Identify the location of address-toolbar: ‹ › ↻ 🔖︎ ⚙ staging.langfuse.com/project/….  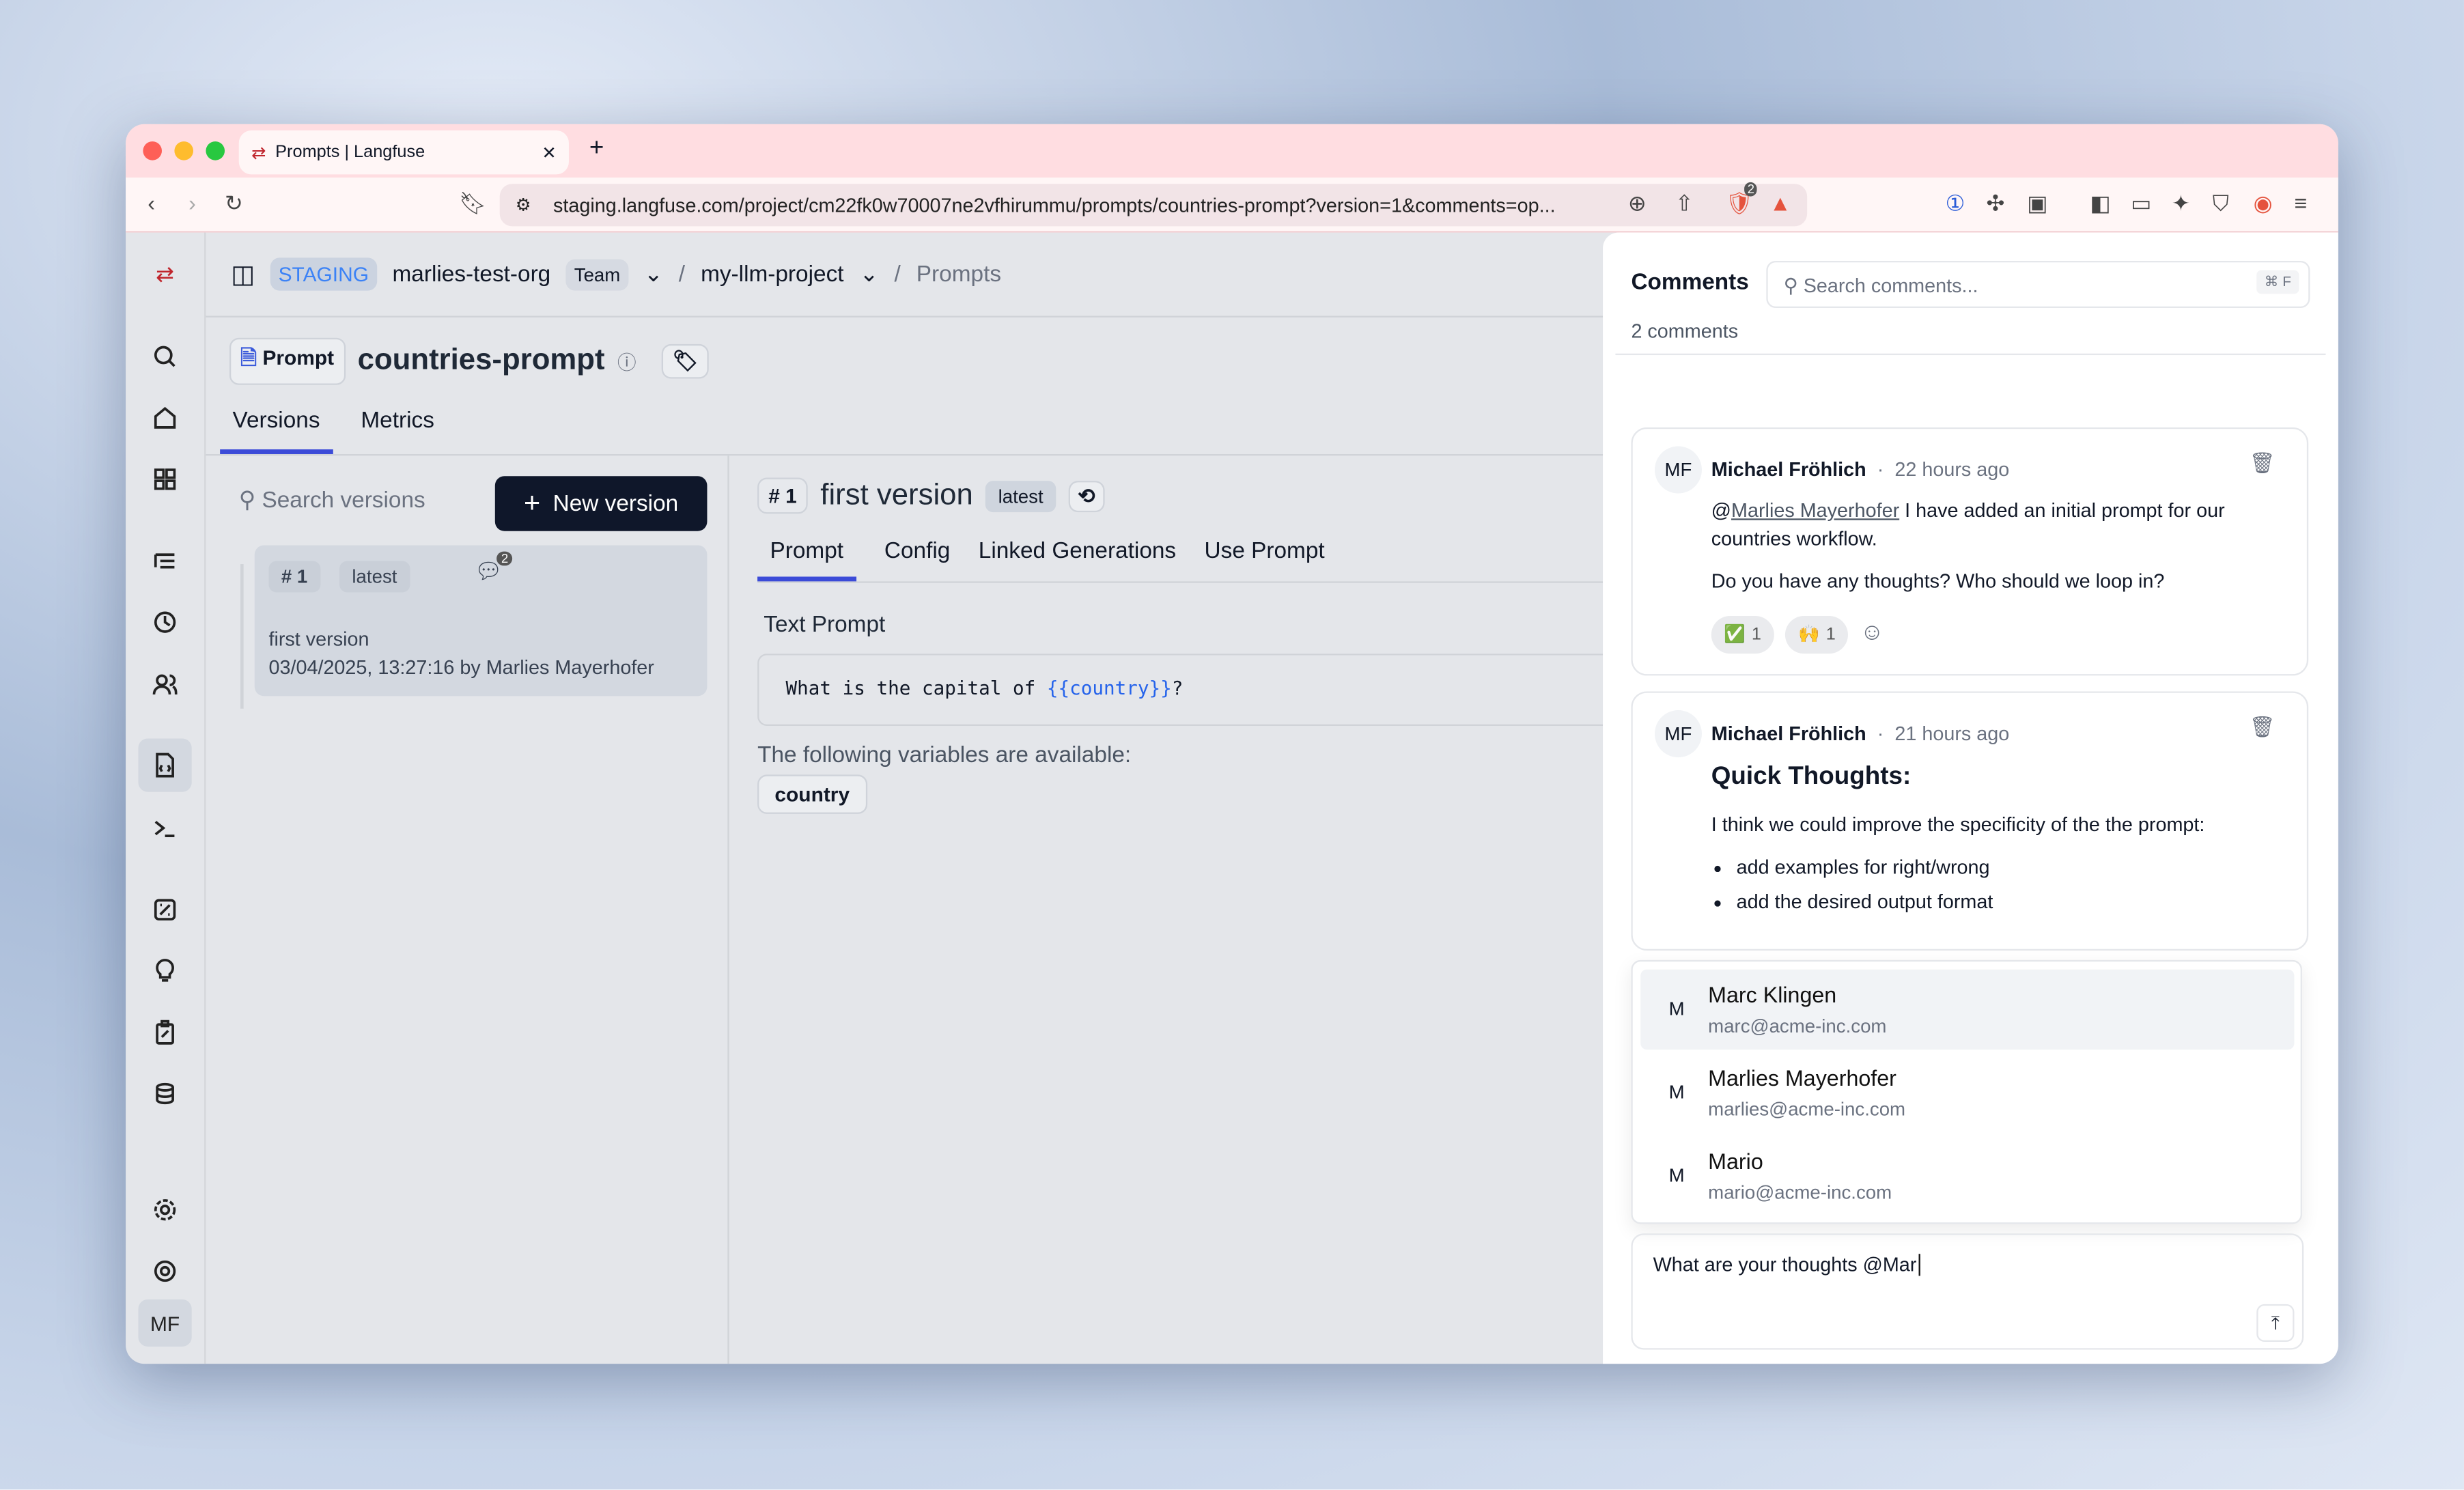
(1232, 205).